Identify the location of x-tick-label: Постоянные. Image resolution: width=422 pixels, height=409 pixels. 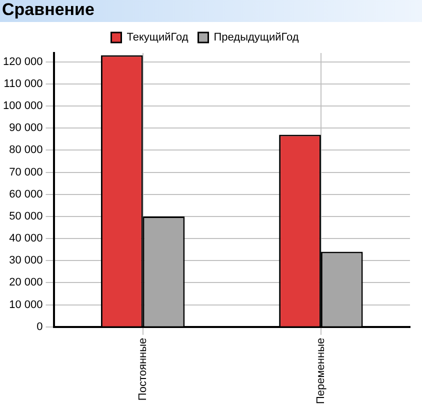
(142, 369).